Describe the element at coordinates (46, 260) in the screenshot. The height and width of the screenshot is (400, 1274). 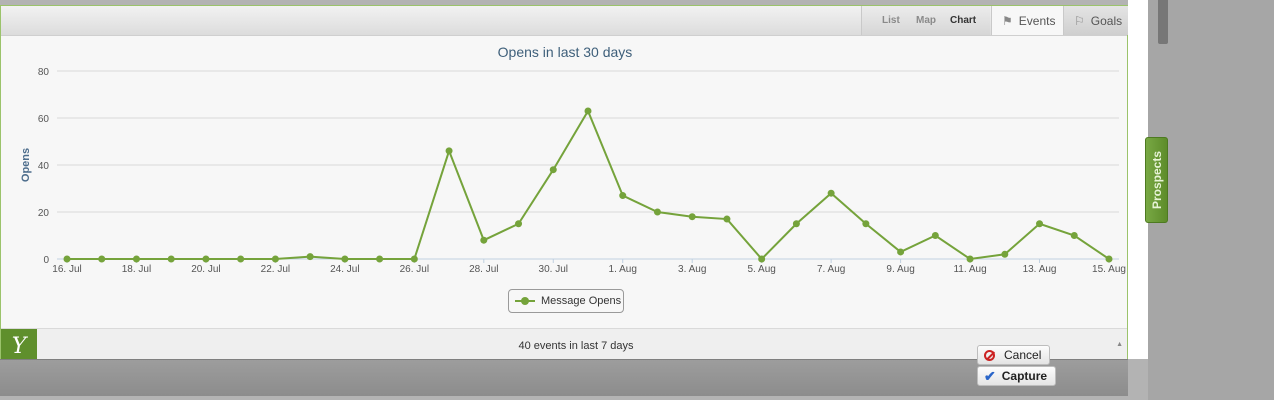
I see `y-tick-label: 0` at that location.